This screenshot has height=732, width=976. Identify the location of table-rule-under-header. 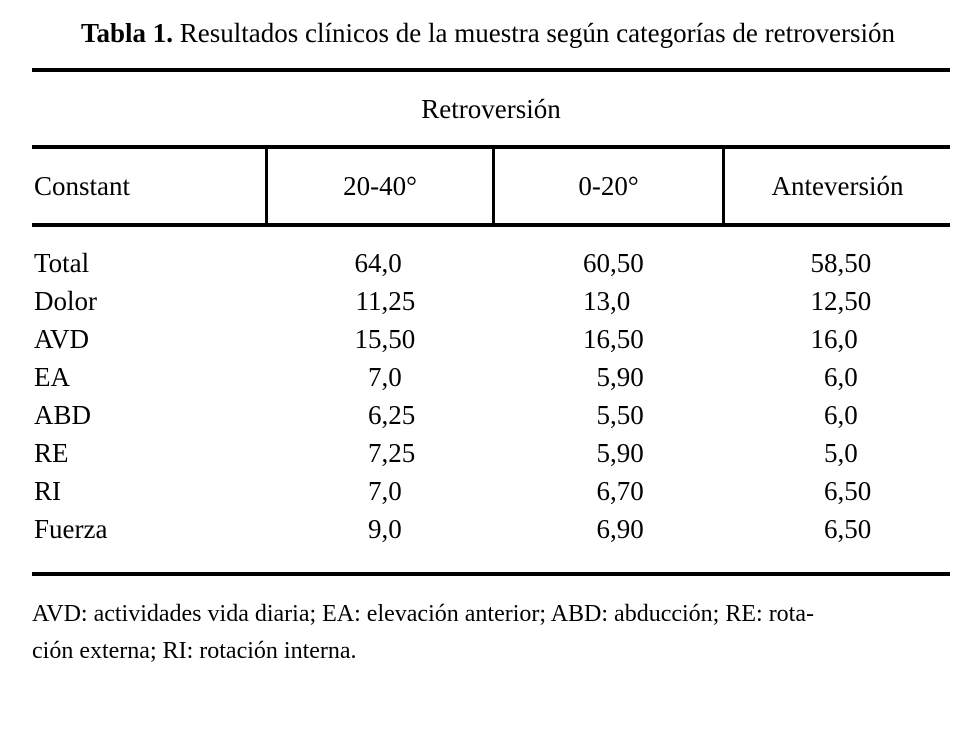
(491, 225).